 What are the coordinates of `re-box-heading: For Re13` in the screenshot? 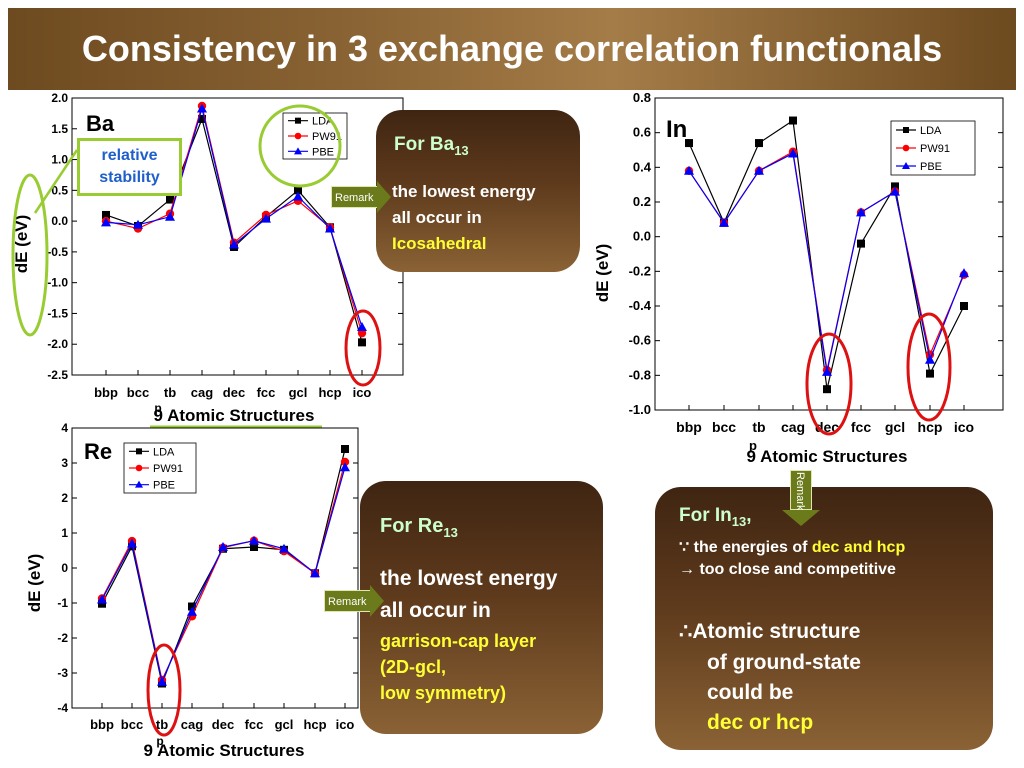 It's located at (419, 527).